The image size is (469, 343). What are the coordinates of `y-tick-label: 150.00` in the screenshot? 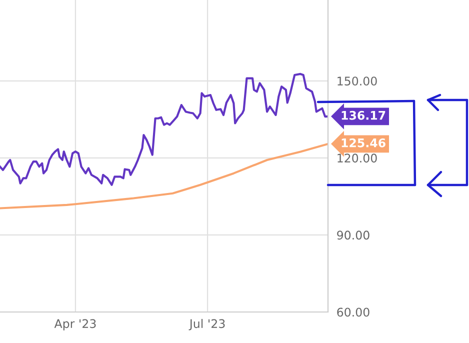 It's located at (357, 81).